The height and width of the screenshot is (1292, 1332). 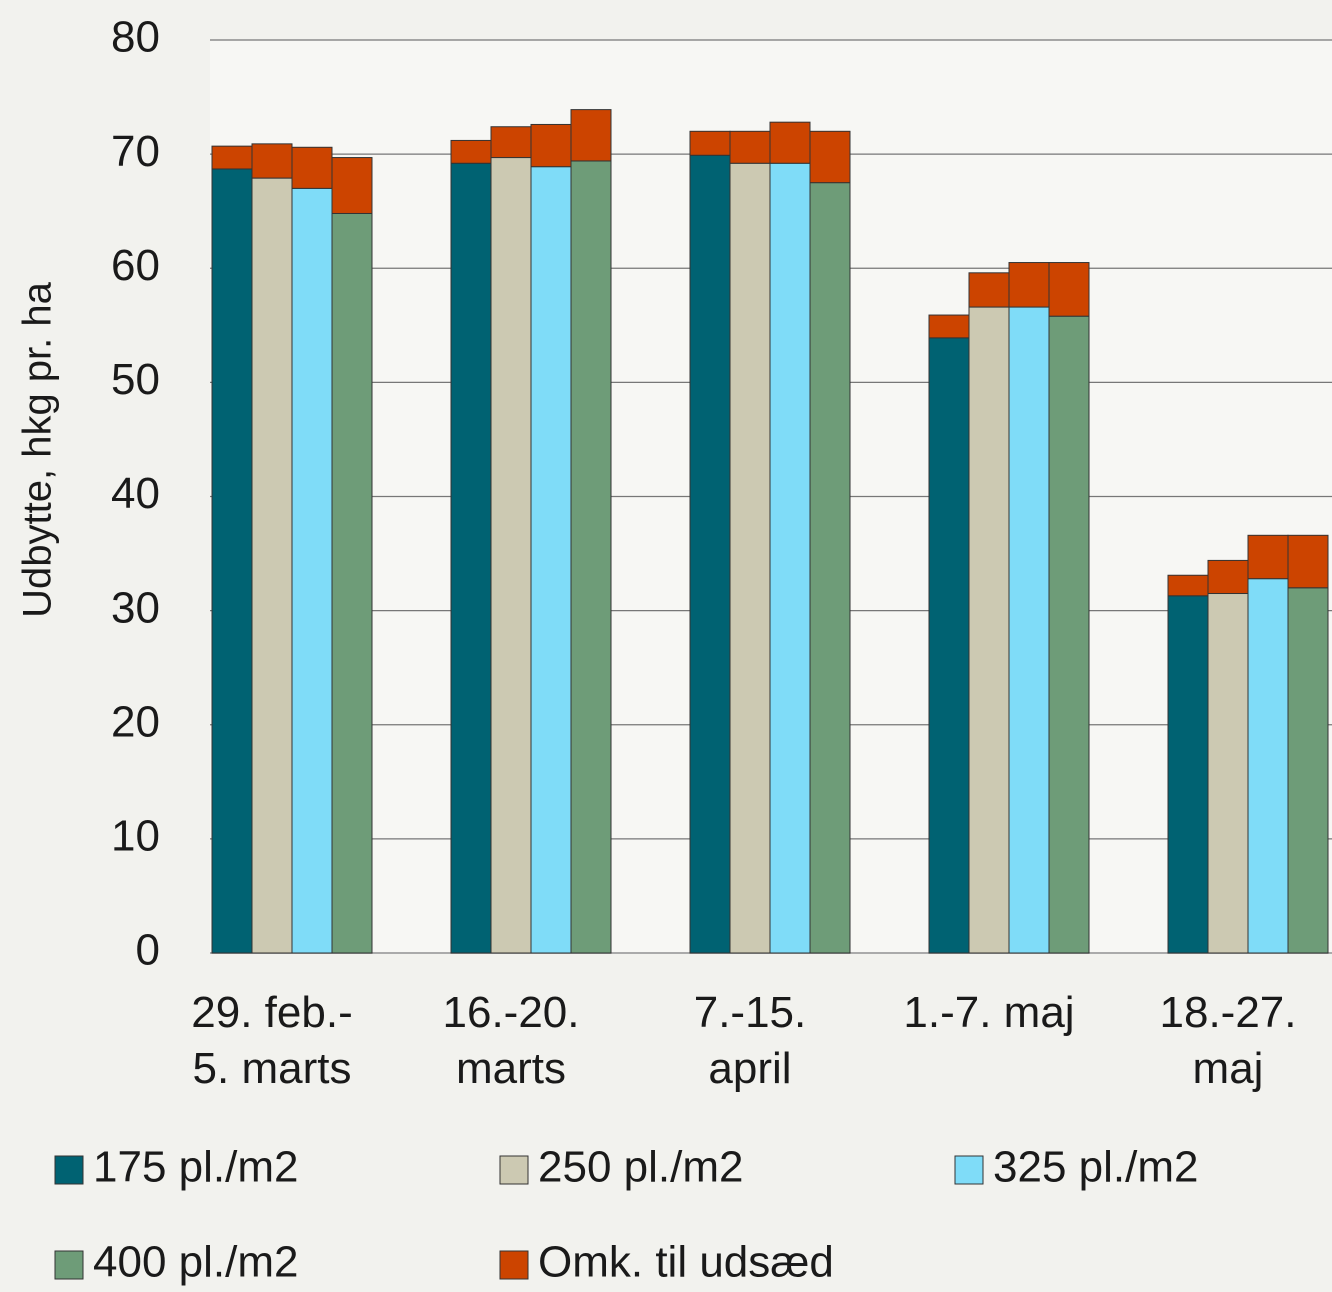 What do you see at coordinates (1228, 1068) in the screenshot?
I see `x-tick-label-line: maj` at bounding box center [1228, 1068].